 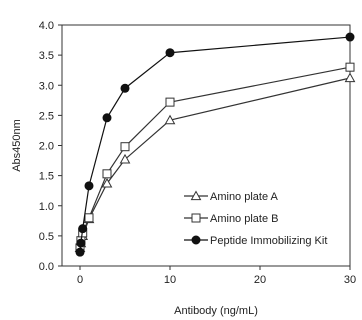 I want to click on legend-label: Amino plate B, so click(x=244, y=219).